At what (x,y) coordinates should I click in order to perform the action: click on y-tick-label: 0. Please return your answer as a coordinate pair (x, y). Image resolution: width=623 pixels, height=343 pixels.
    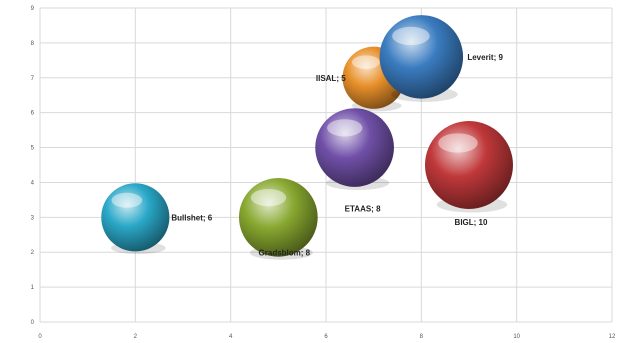
    Looking at the image, I should click on (33, 323).